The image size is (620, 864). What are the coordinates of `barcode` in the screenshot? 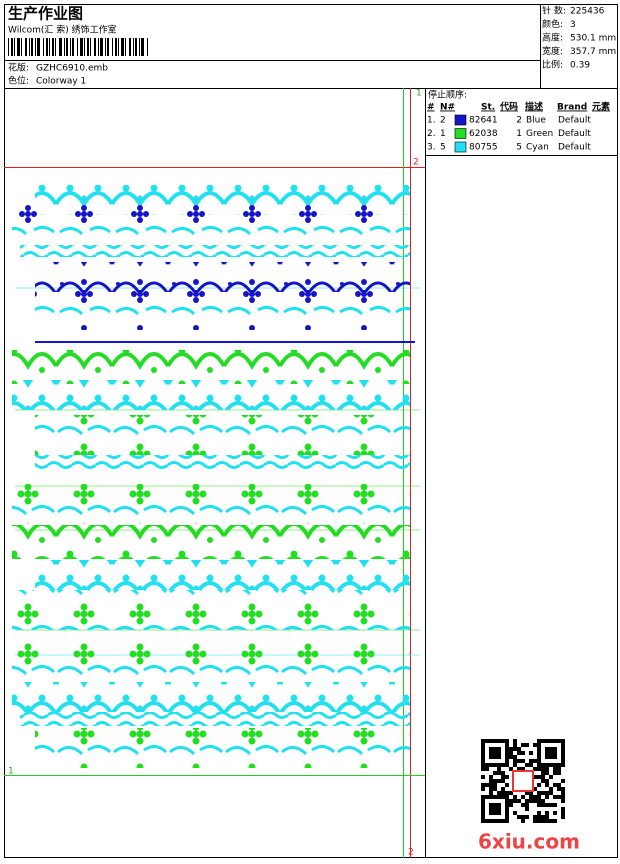 It's located at (78, 47).